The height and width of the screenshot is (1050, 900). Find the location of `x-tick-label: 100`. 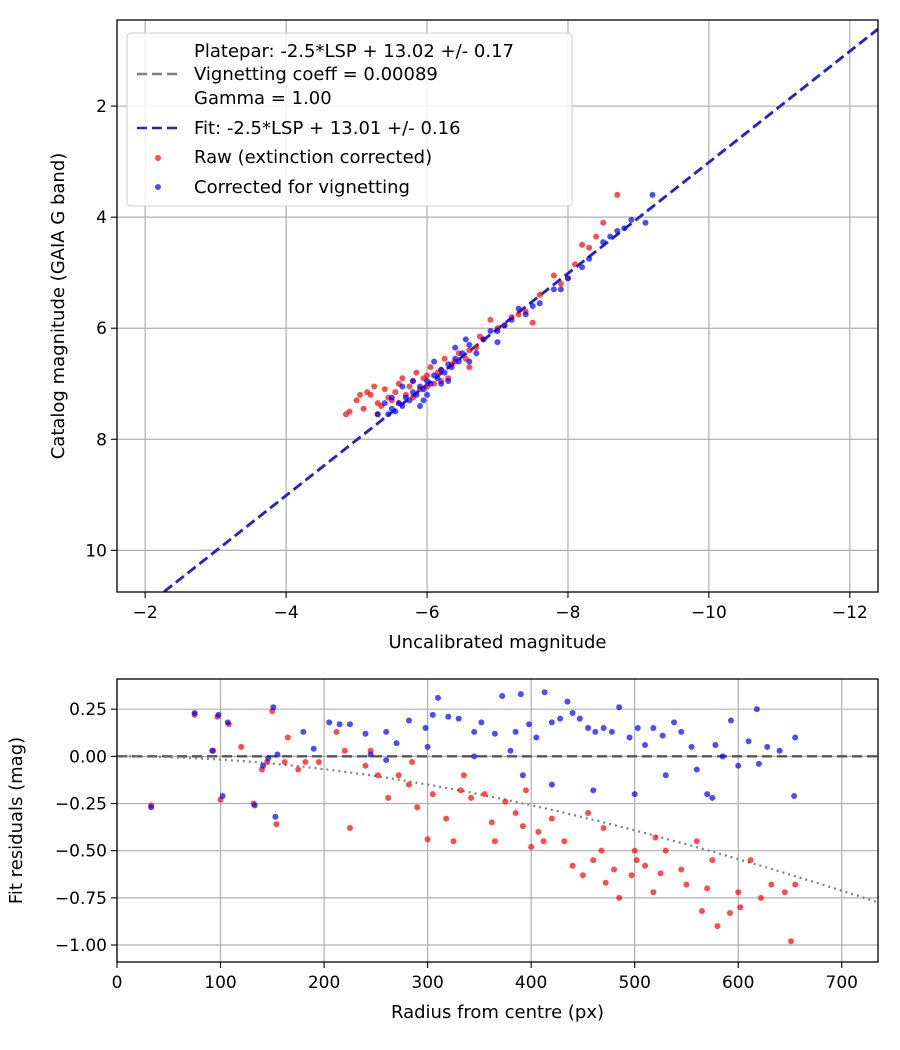

x-tick-label: 100 is located at coordinates (220, 983).